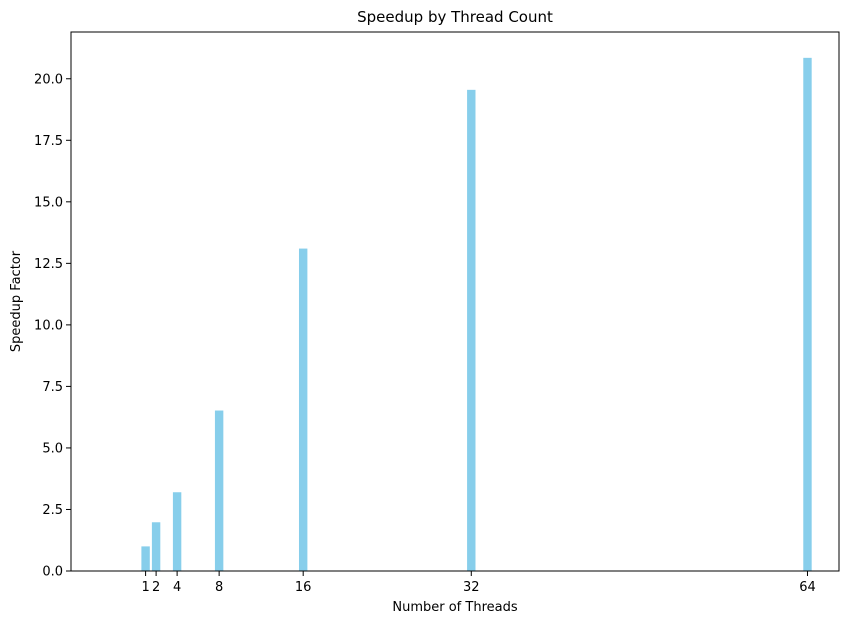 The image size is (855, 624). I want to click on y-tick-label: 2.5, so click(52, 510).